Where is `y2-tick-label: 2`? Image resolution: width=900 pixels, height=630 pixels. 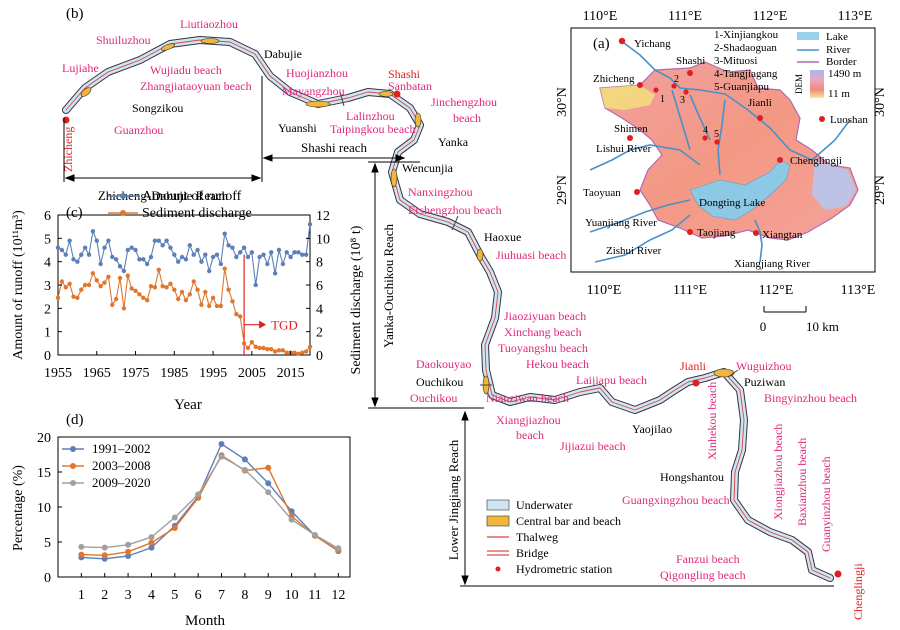 y2-tick-label: 2 is located at coordinates (319, 333).